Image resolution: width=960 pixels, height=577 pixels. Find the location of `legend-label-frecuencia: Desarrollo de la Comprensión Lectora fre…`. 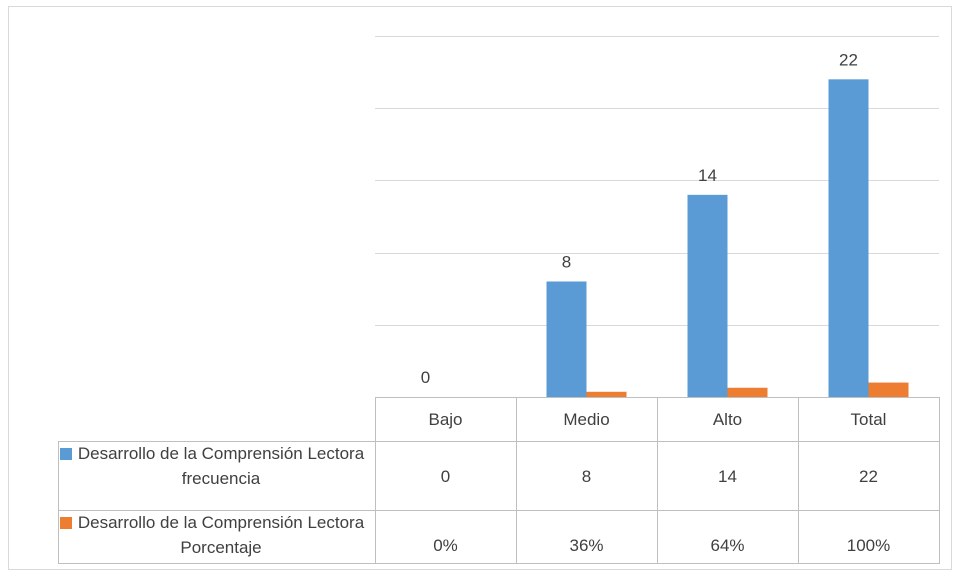

legend-label-frecuencia: Desarrollo de la Comprensión Lectora fre… is located at coordinates (221, 466).